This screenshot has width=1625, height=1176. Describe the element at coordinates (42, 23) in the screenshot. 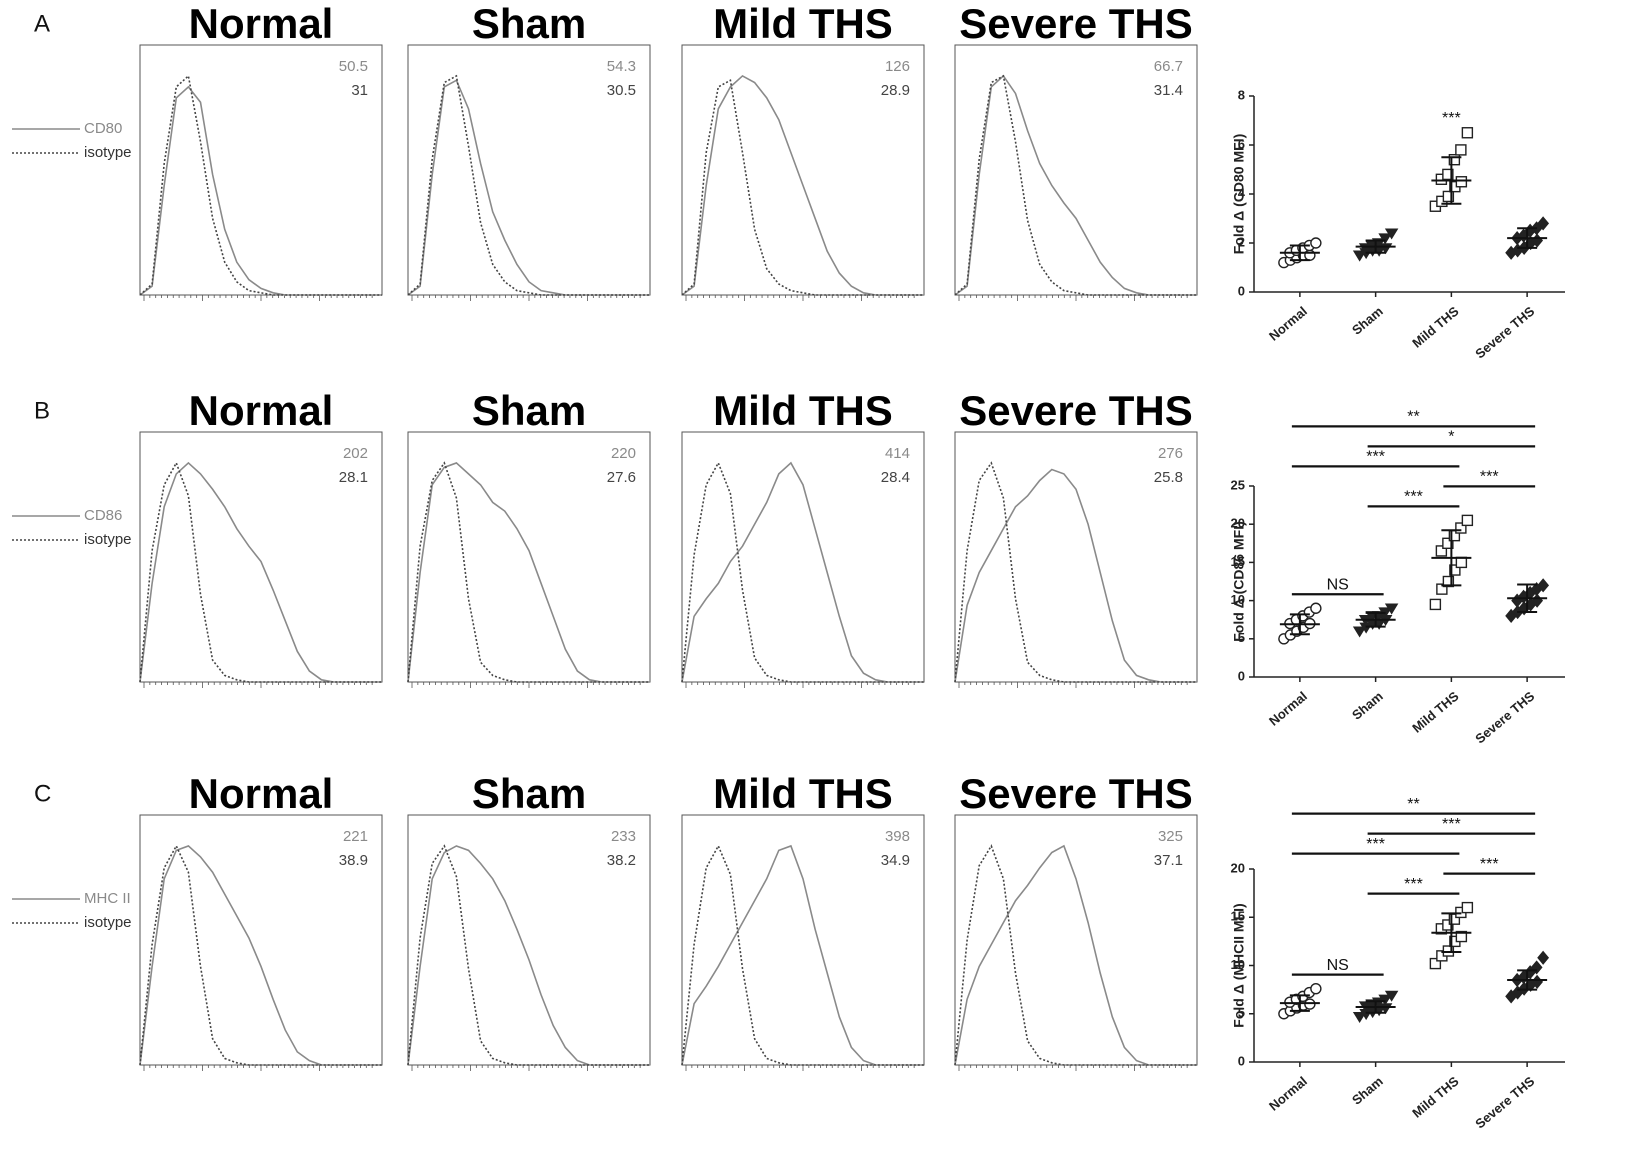

I see `panel-label: A` at that location.